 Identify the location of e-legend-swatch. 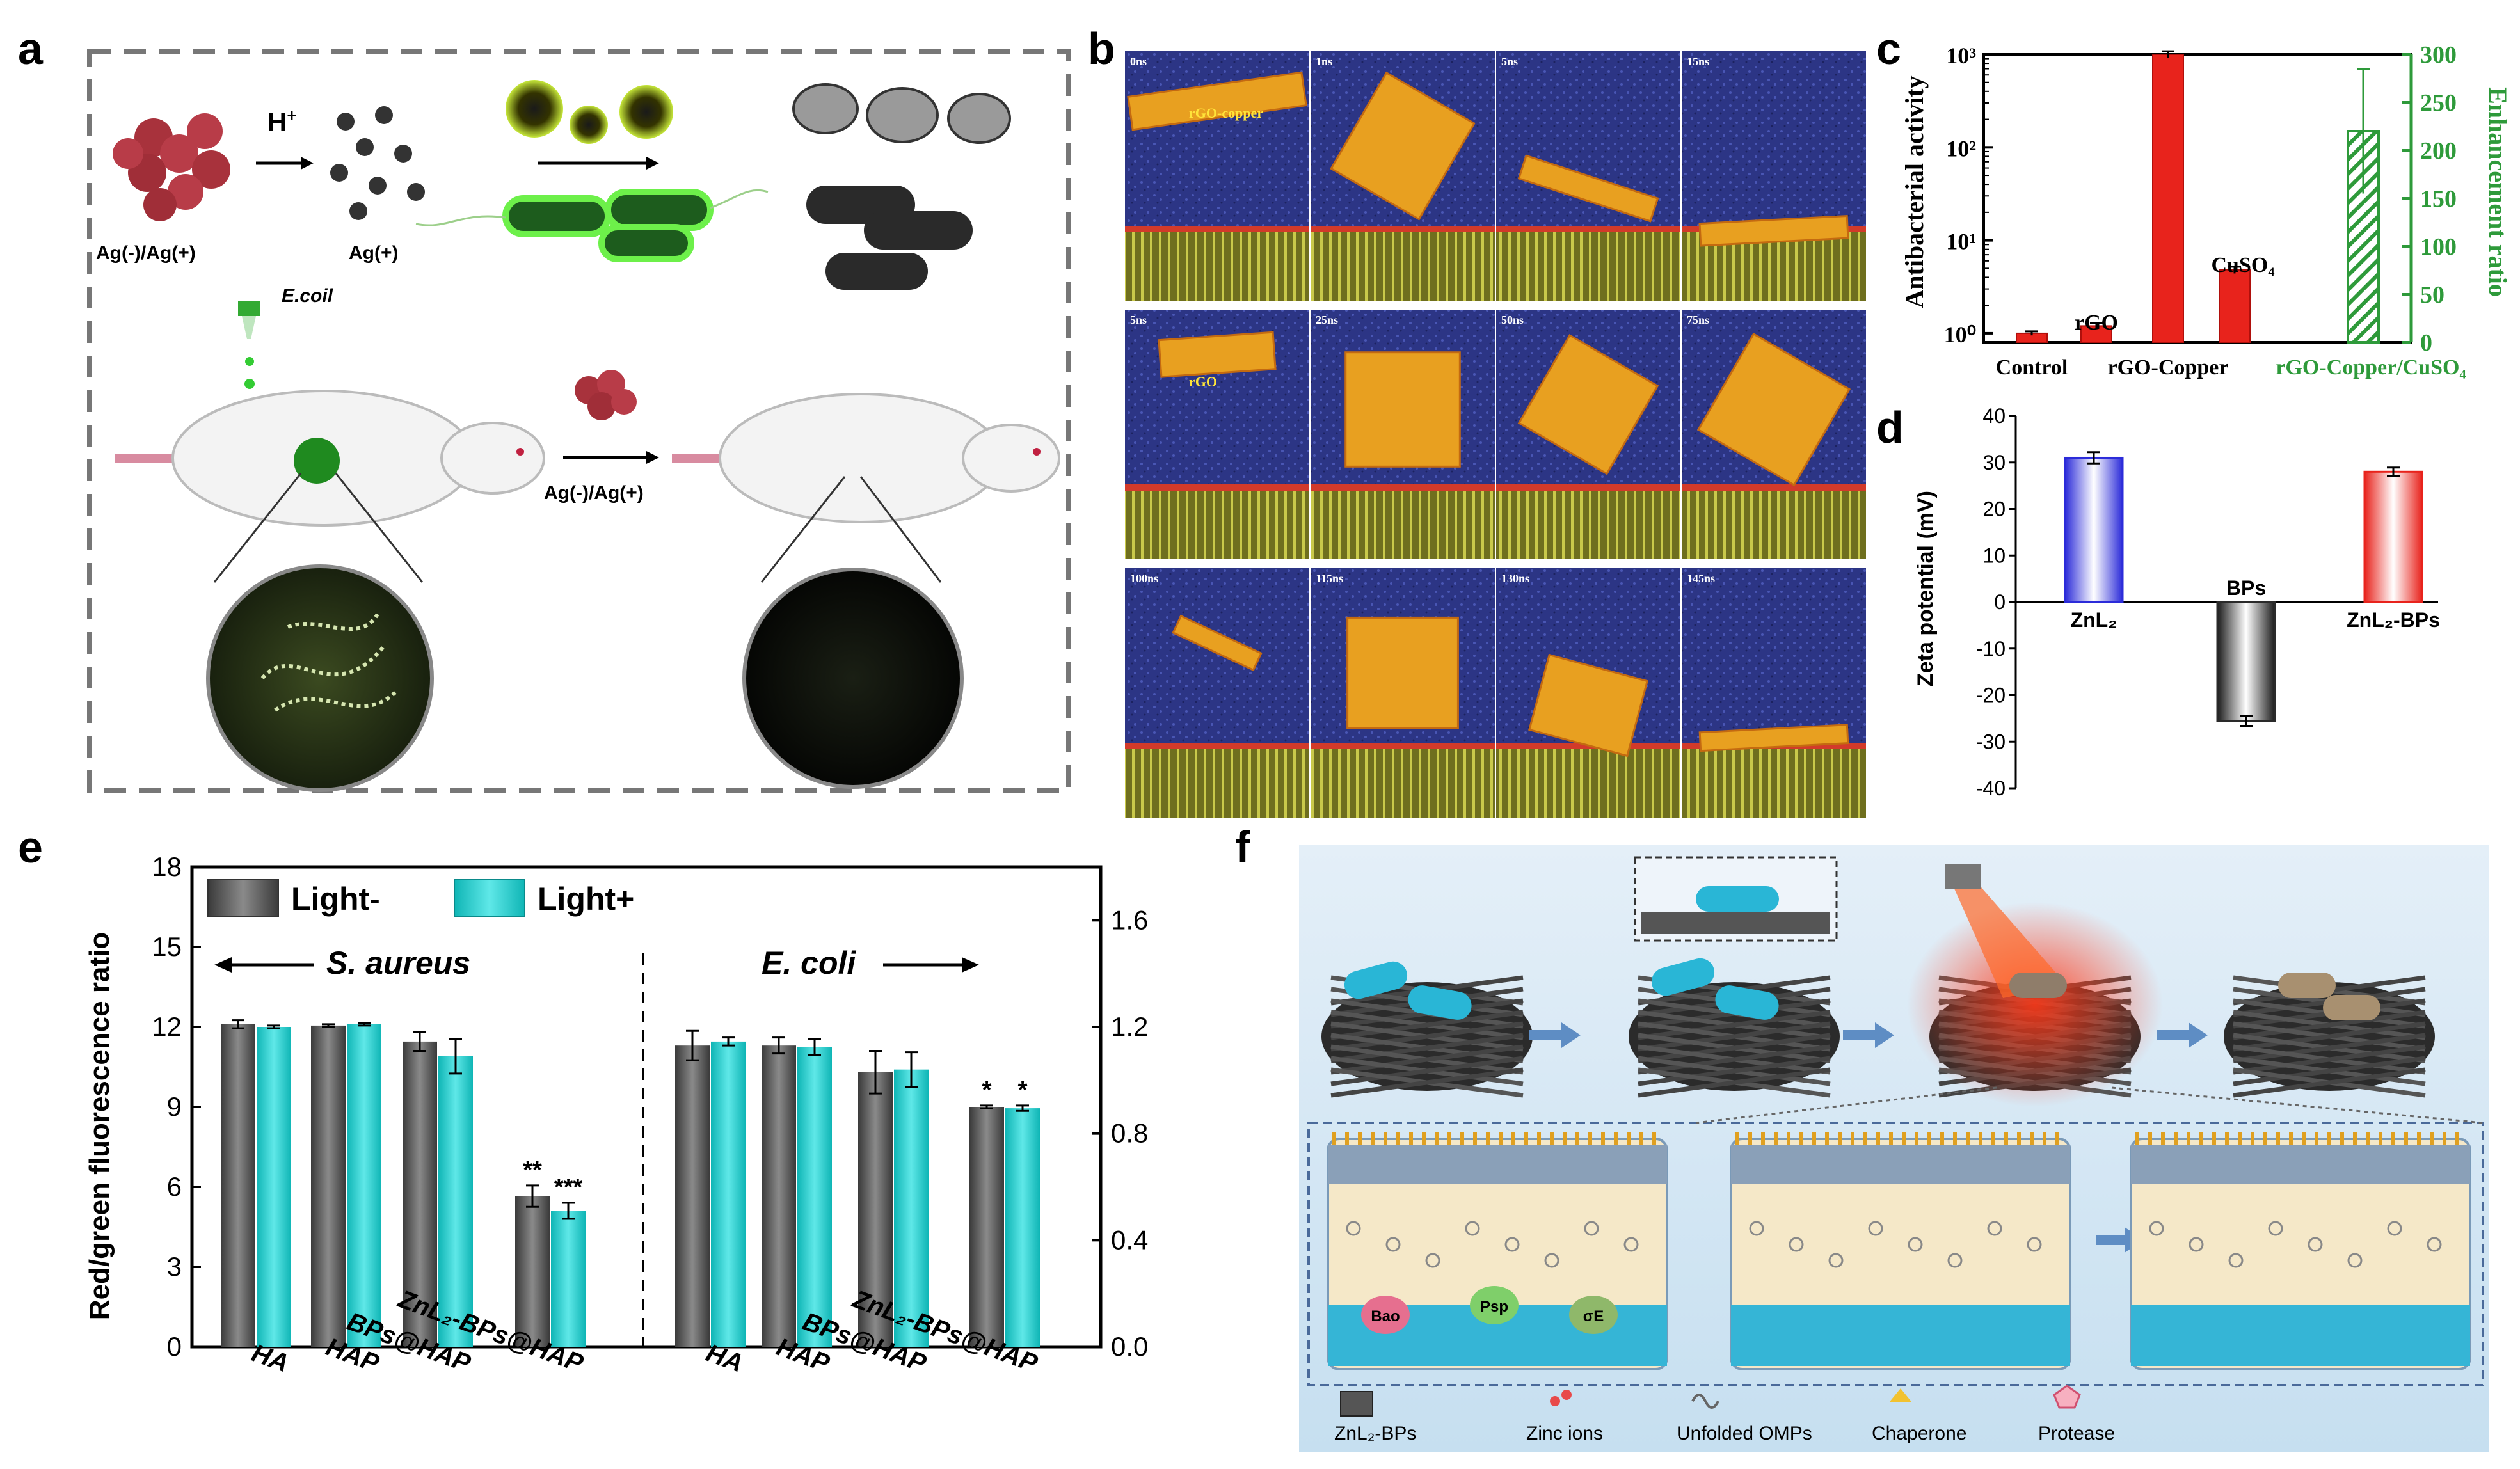
(243, 898).